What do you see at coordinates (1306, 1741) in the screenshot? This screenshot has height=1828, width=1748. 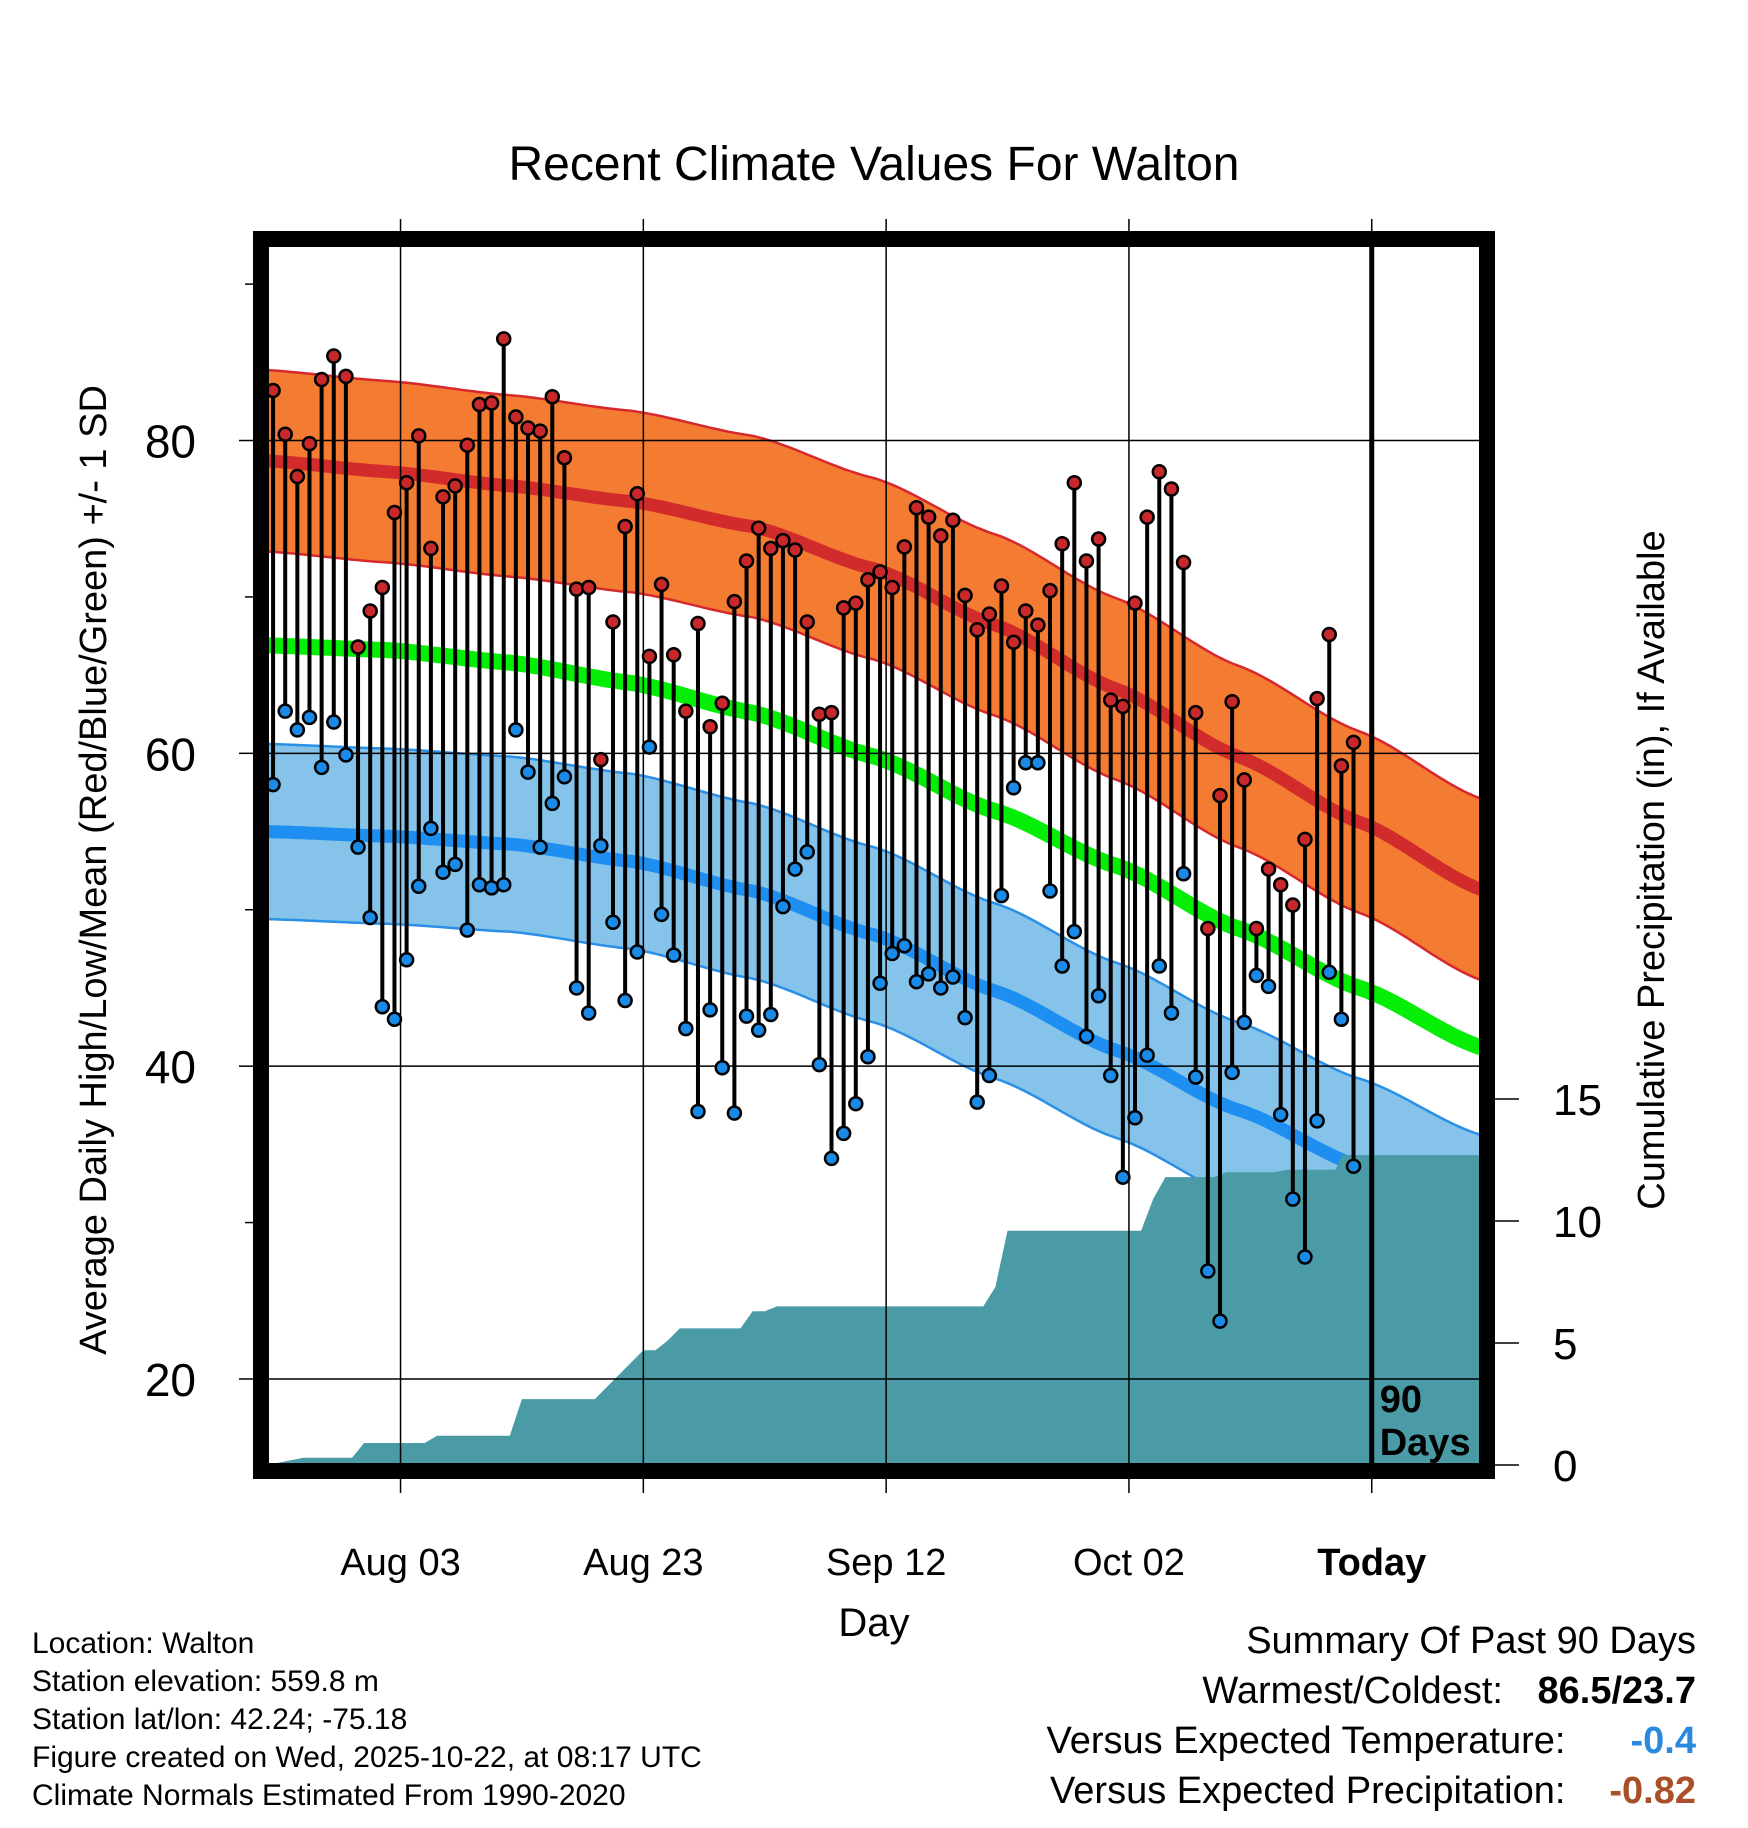 I see `summary-temp-label: Versus Expected Temperature:` at bounding box center [1306, 1741].